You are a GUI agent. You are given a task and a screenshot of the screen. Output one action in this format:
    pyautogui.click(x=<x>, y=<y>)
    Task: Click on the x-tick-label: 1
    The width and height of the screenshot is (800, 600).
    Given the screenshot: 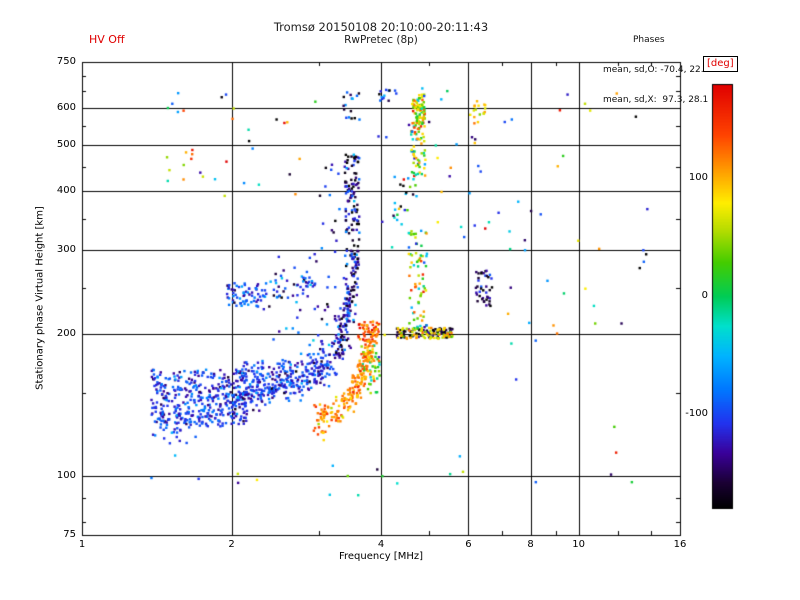 What is the action you would take?
    pyautogui.click(x=82, y=544)
    